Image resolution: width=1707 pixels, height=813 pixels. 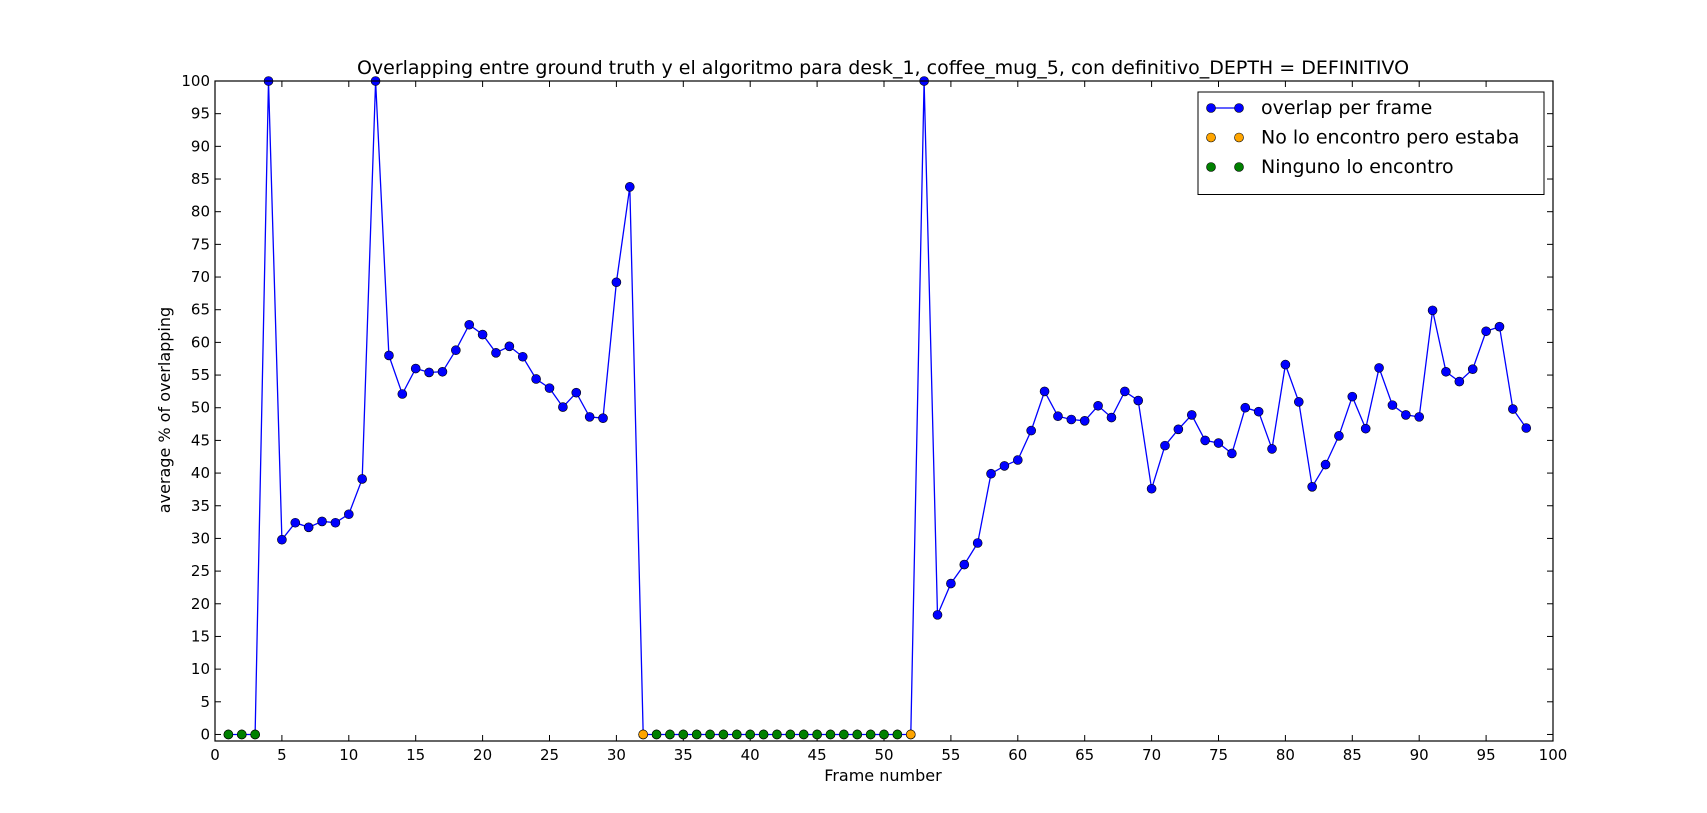 What do you see at coordinates (883, 755) in the screenshot?
I see `x-tick-label: 50` at bounding box center [883, 755].